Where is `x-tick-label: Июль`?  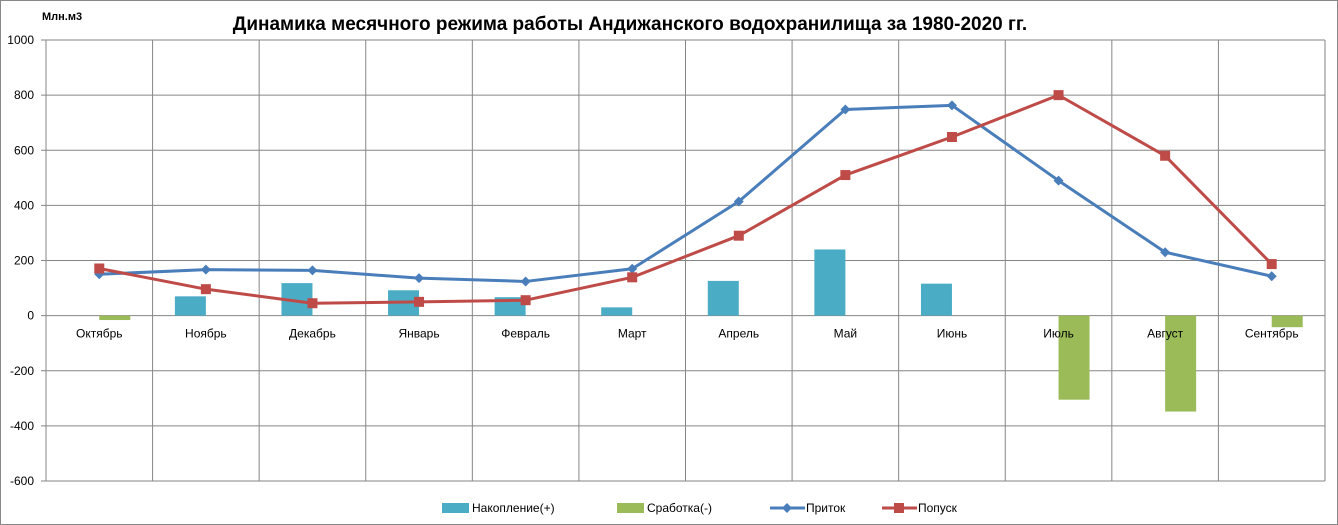 x-tick-label: Июль is located at coordinates (1058, 334).